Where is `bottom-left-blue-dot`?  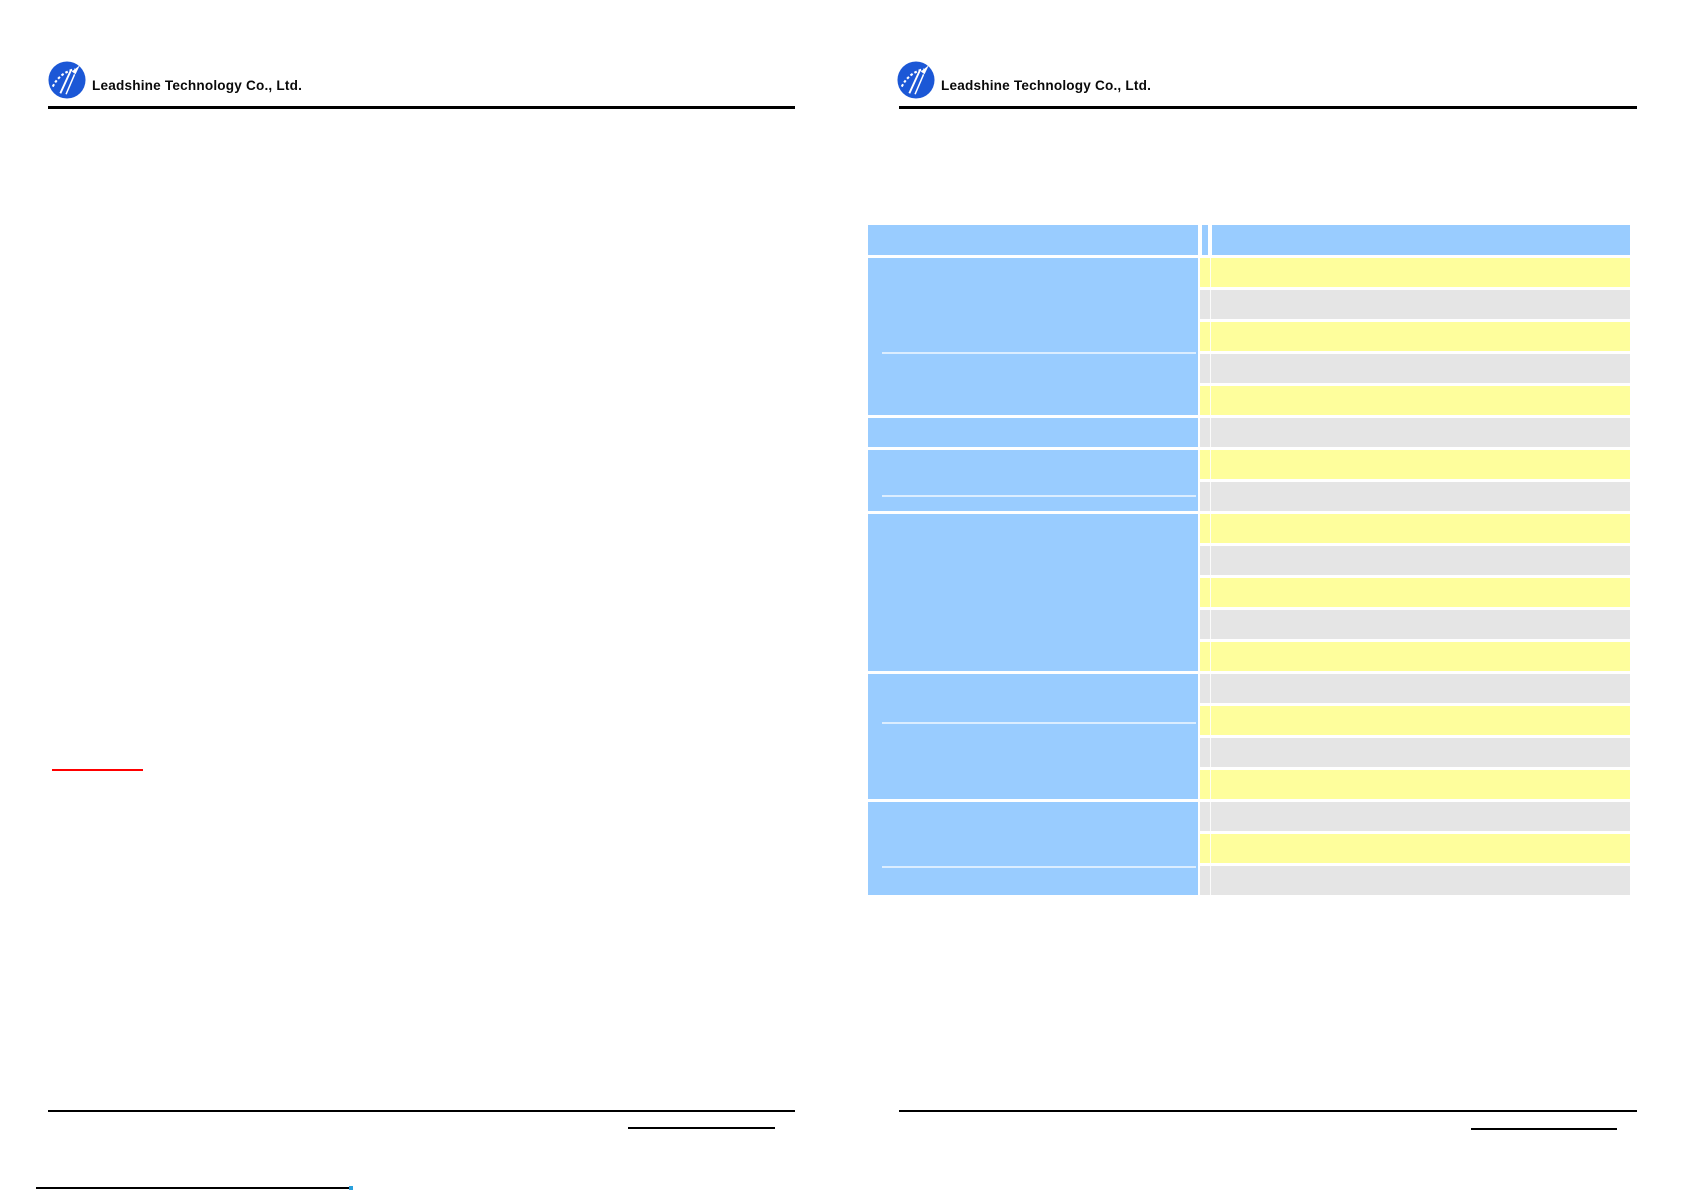
bottom-left-blue-dot is located at coordinates (351, 1188).